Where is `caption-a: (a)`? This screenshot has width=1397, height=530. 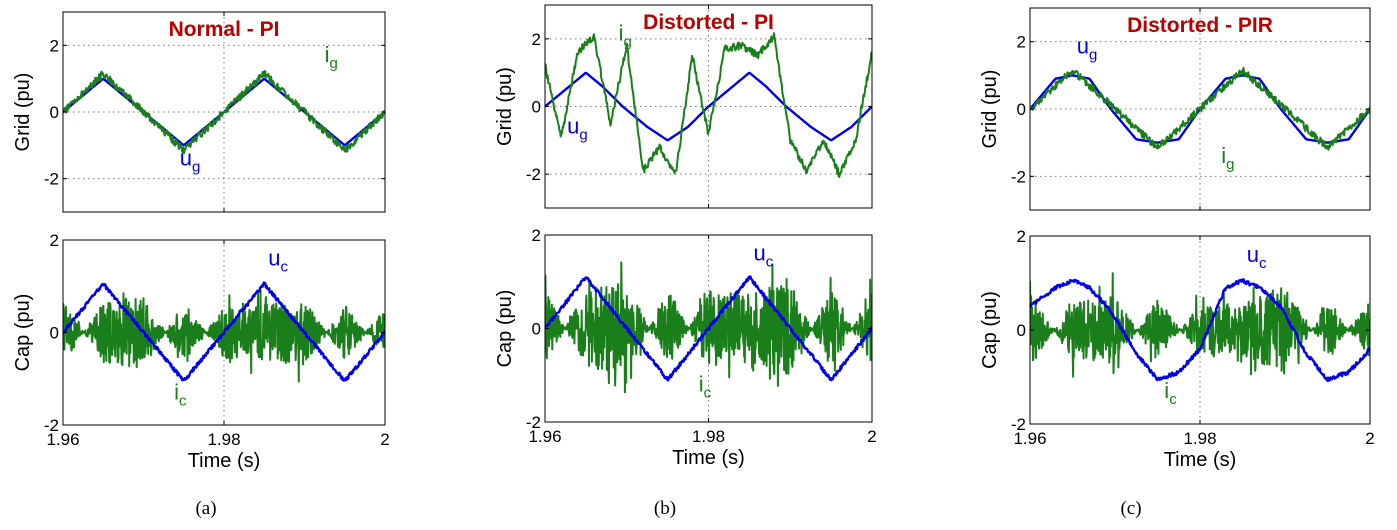 caption-a: (a) is located at coordinates (206, 508).